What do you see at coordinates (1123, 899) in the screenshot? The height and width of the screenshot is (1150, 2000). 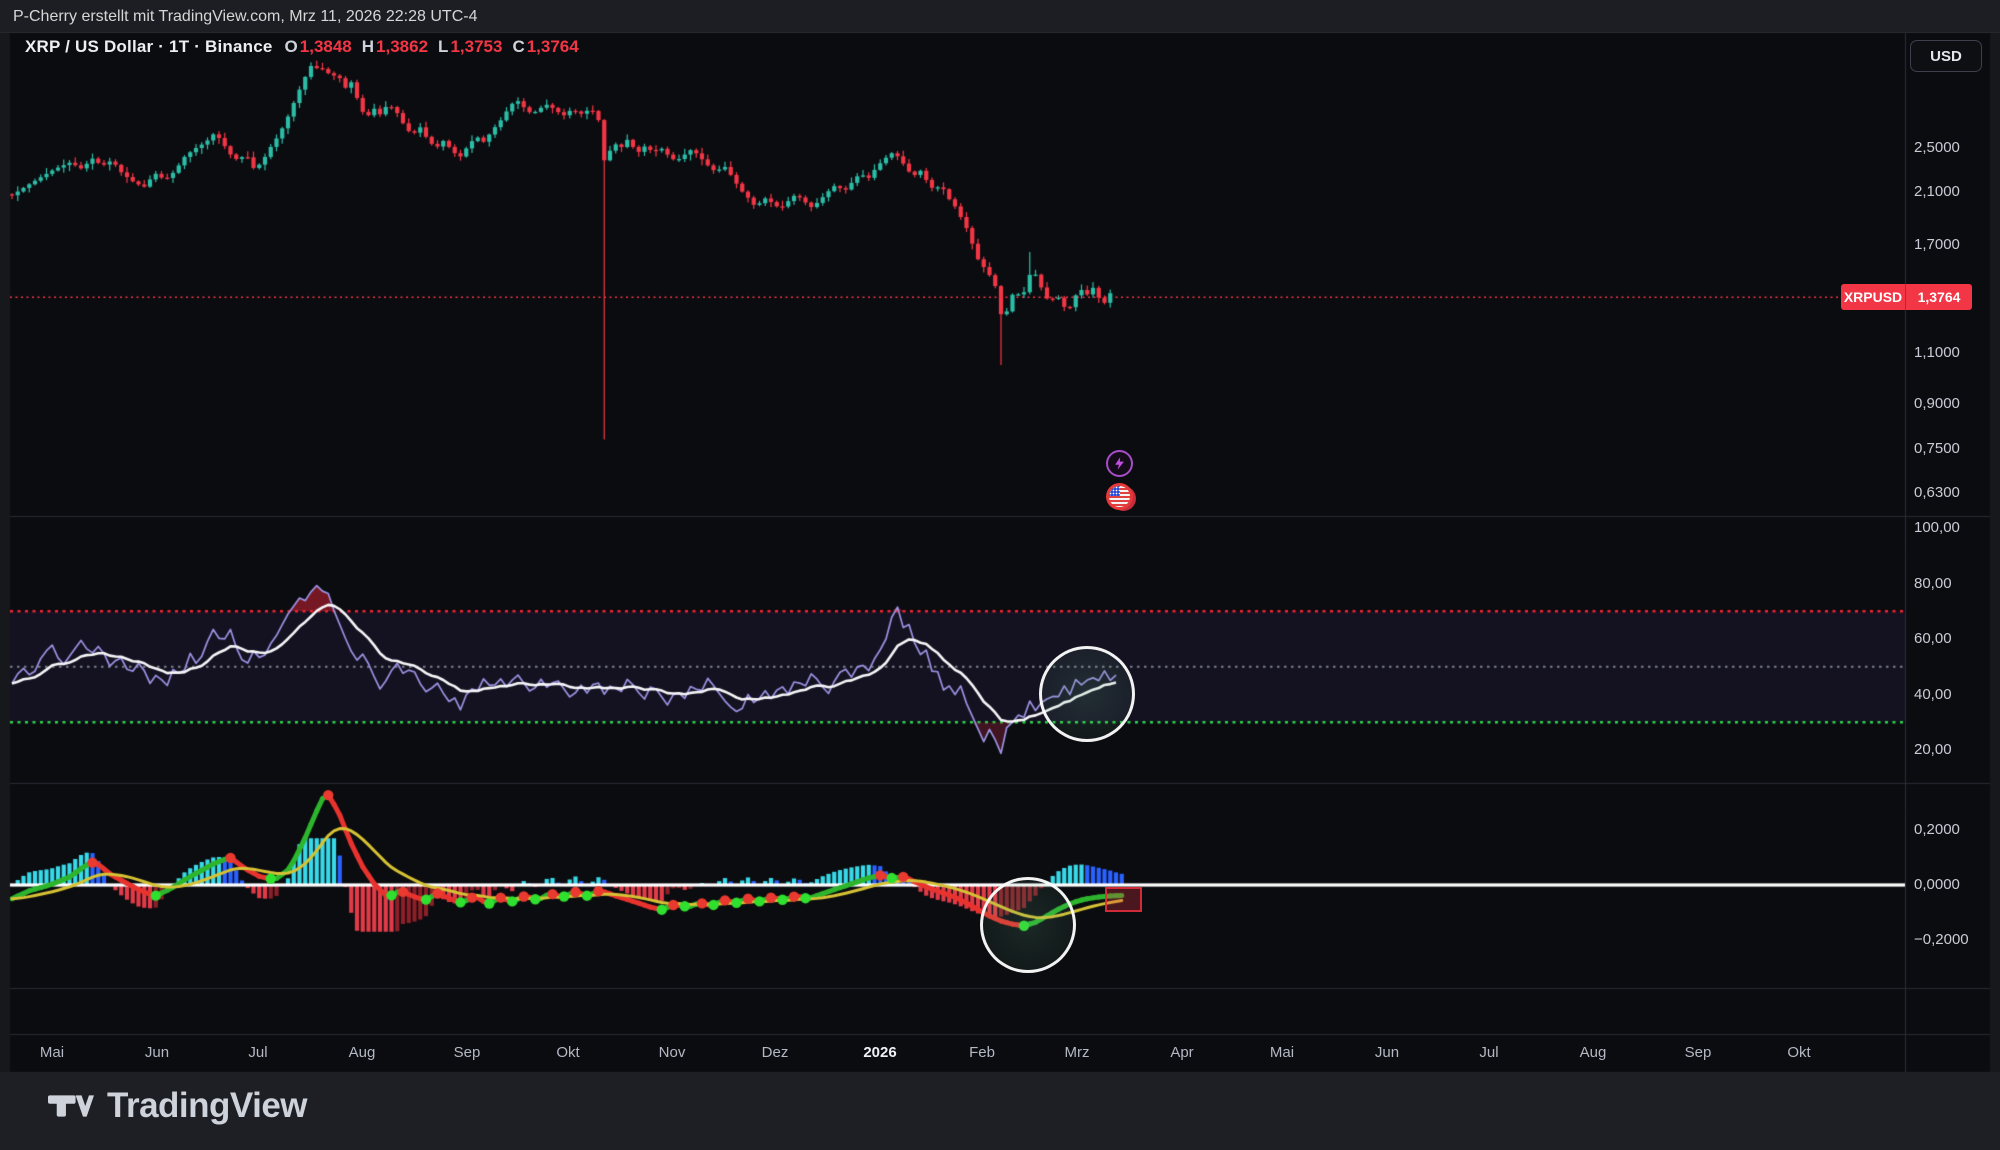 I see `macd-red-box-annotation` at bounding box center [1123, 899].